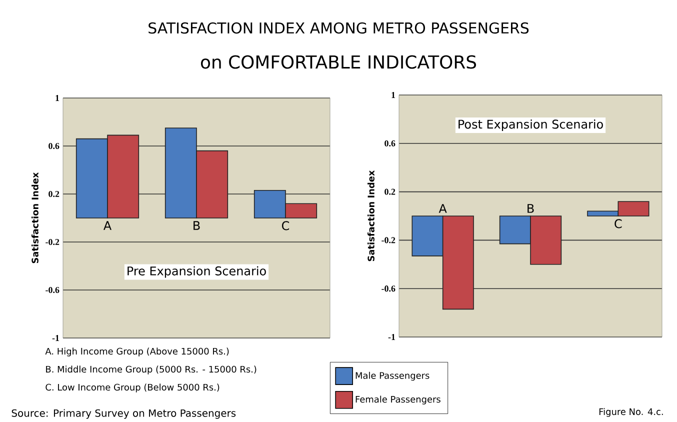  I want to click on legend-label: Female Passengers, so click(398, 400).